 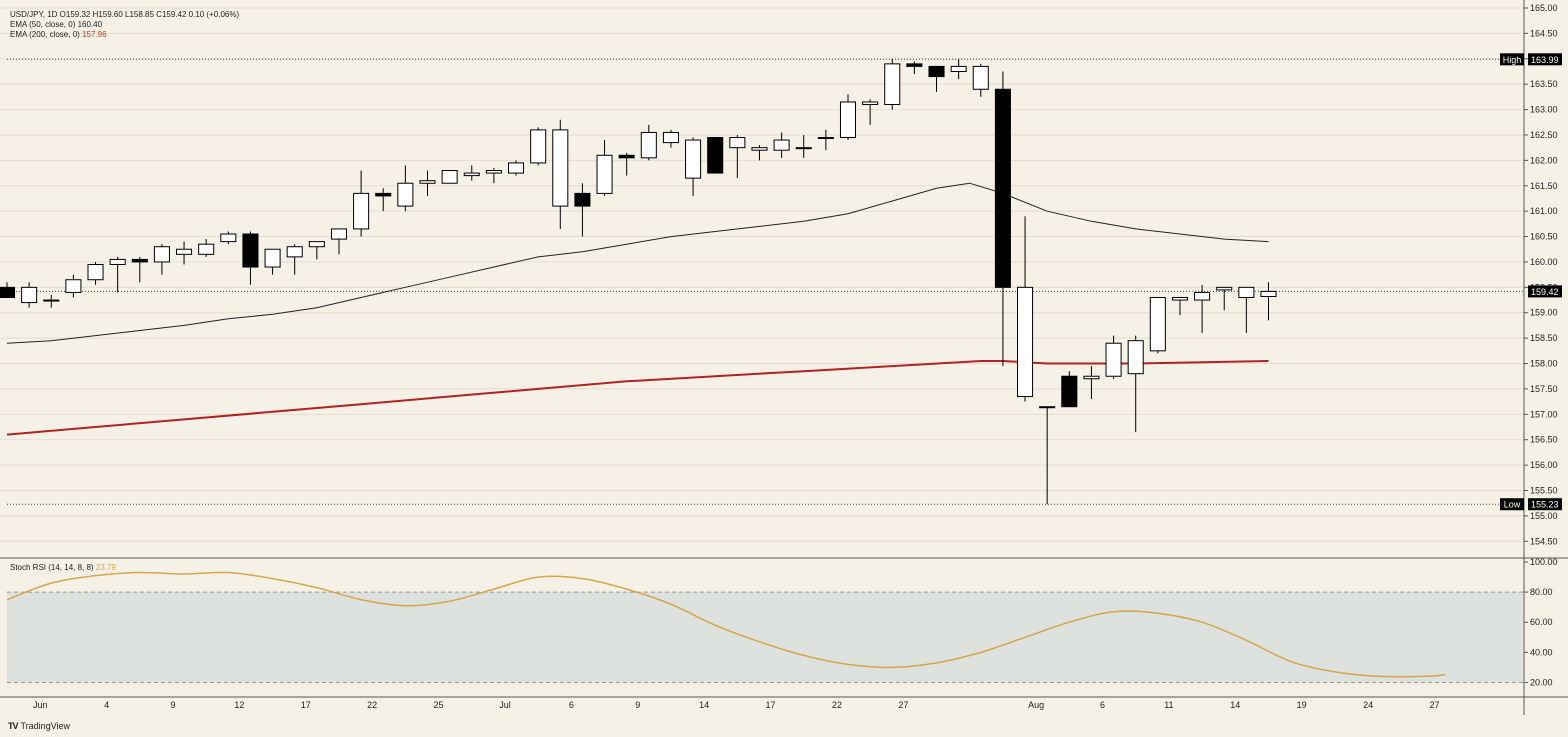 I want to click on low-badge-value: 155.23, so click(x=1545, y=505).